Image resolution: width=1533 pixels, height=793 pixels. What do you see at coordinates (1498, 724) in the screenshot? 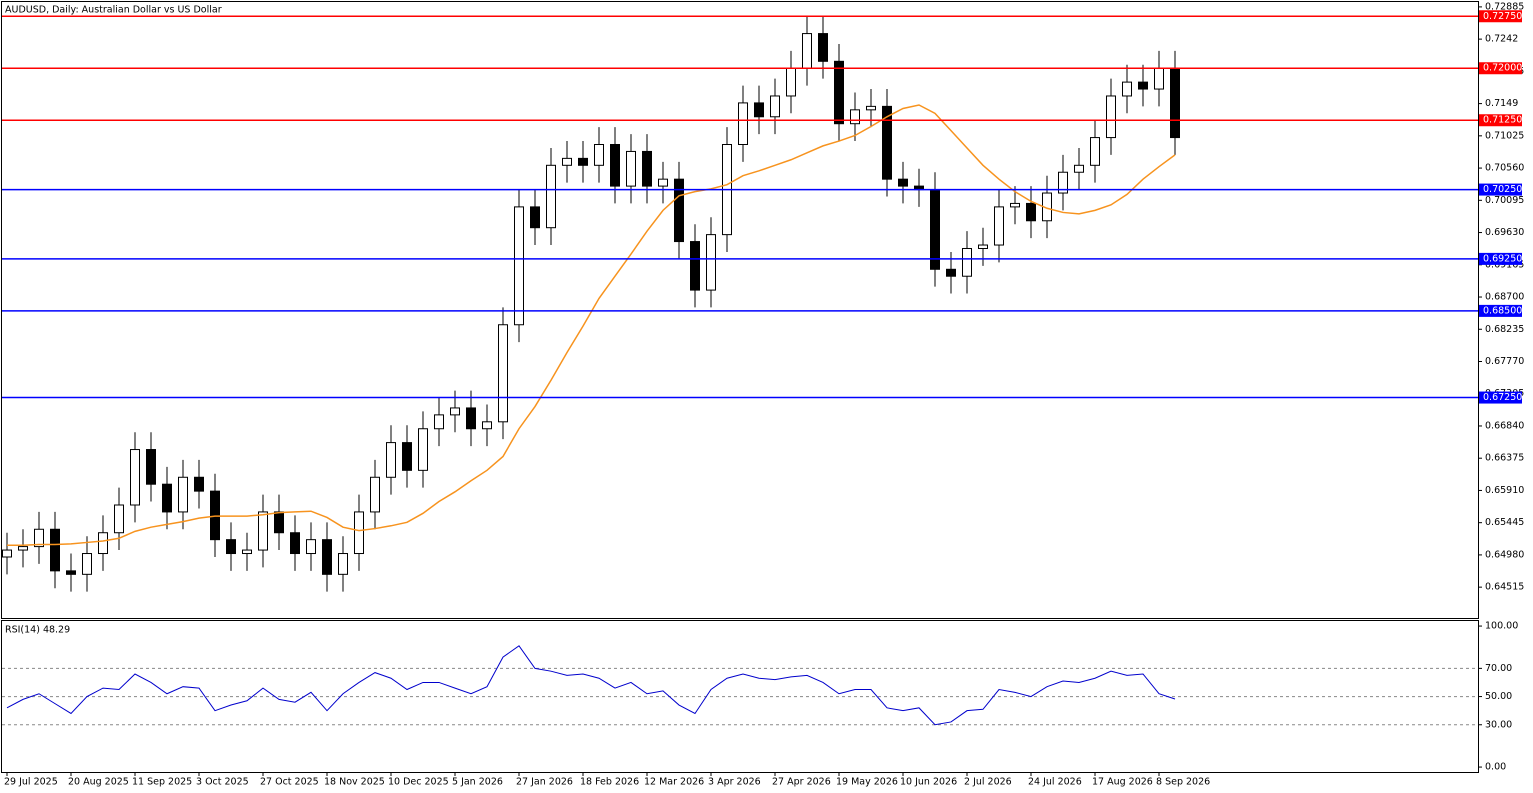
I see `y-tick-label: 30.00` at bounding box center [1498, 724].